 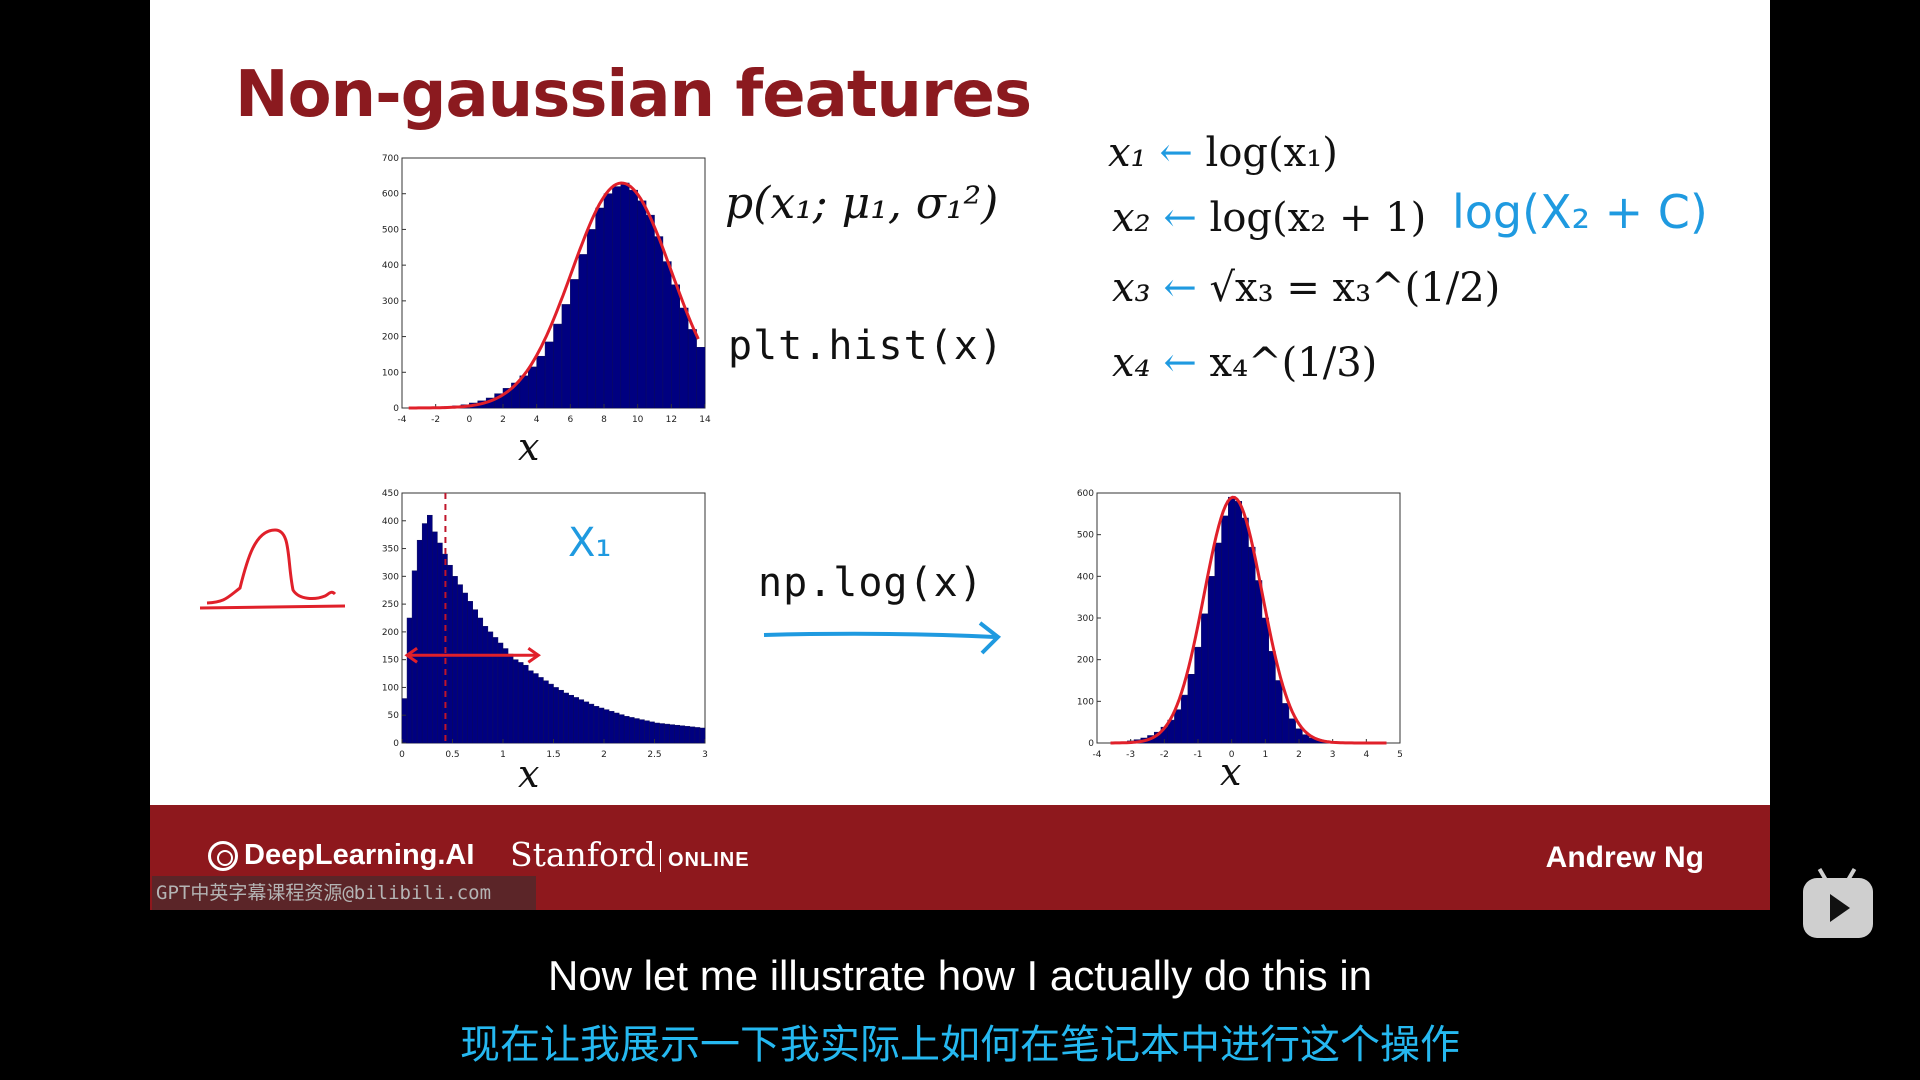 I want to click on deeplearning-brand: DeepLearning.AI, so click(x=341, y=855).